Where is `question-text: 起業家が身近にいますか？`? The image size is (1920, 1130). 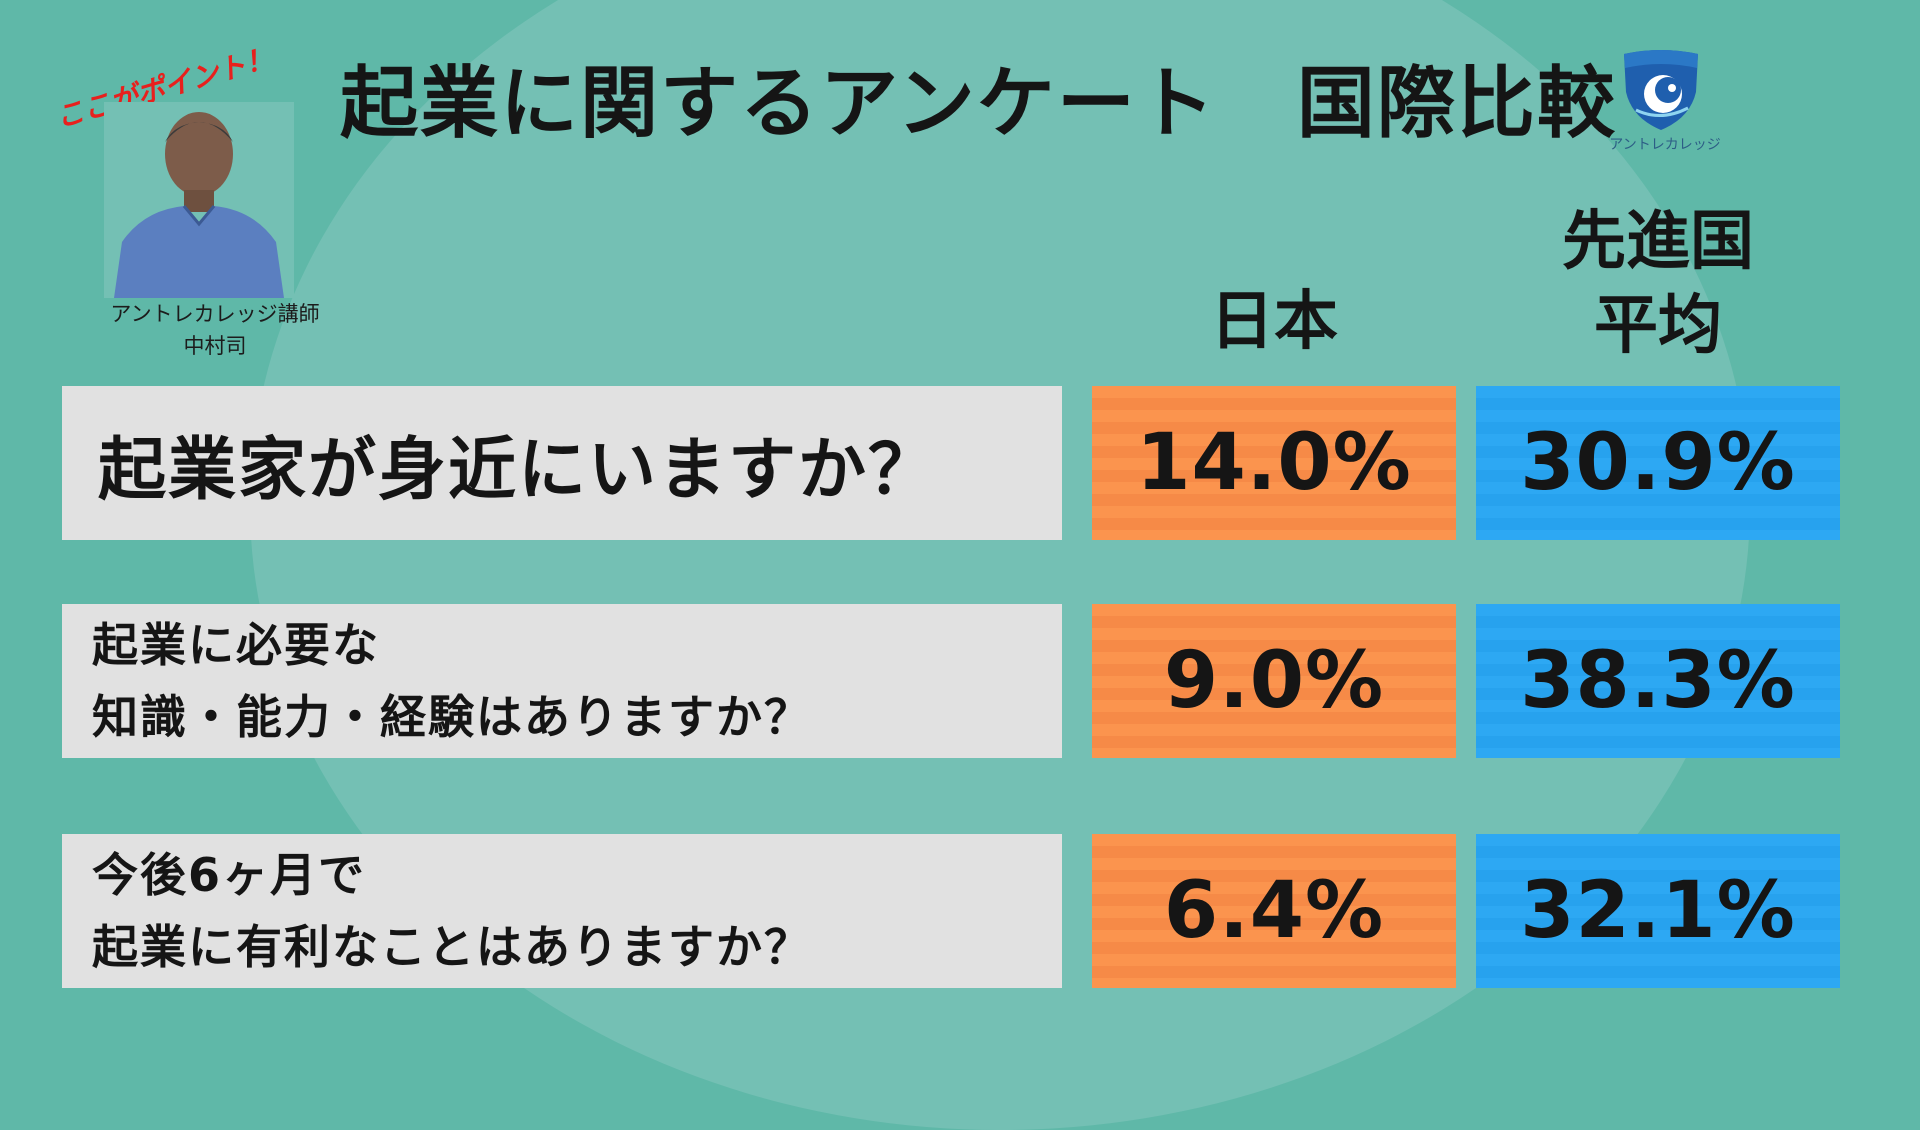 question-text: 起業家が身近にいますか？ is located at coordinates (518, 470).